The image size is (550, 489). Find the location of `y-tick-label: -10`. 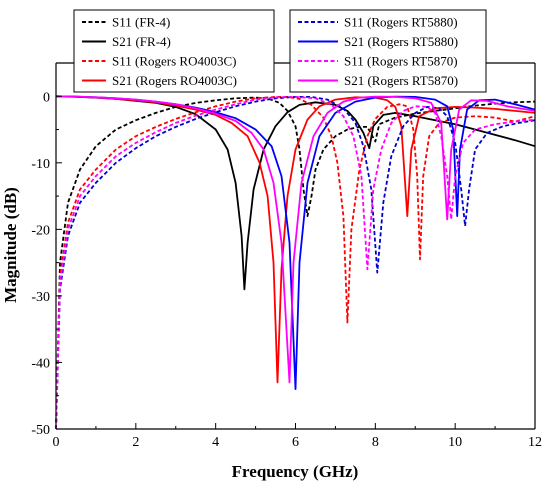

y-tick-label: -10 is located at coordinates (40, 164).